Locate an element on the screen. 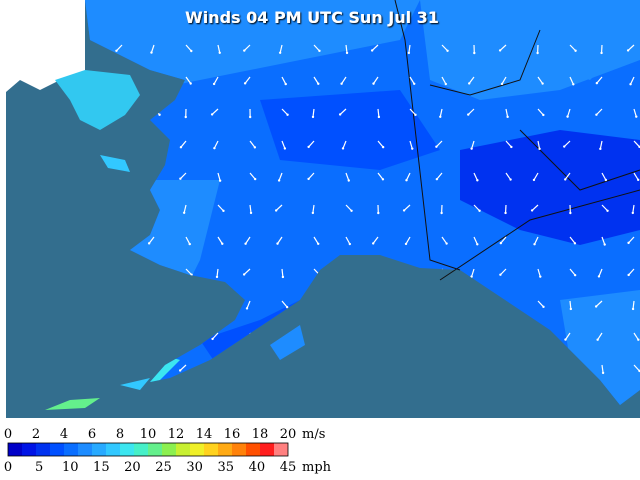  chukotka-land is located at coordinates (97, 100).